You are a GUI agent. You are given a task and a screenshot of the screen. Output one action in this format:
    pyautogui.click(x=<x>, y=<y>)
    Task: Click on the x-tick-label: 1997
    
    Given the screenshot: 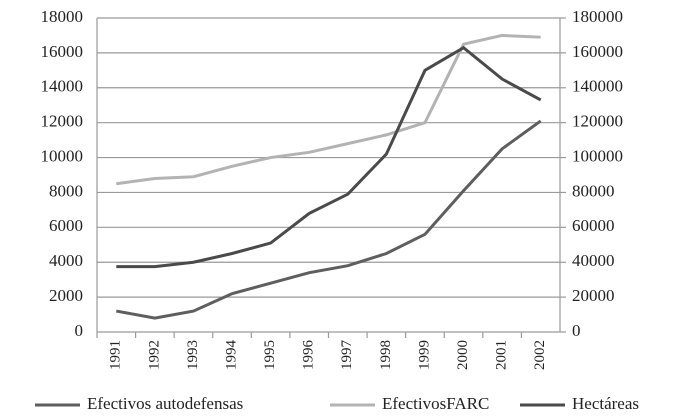 What is the action you would take?
    pyautogui.click(x=347, y=355)
    